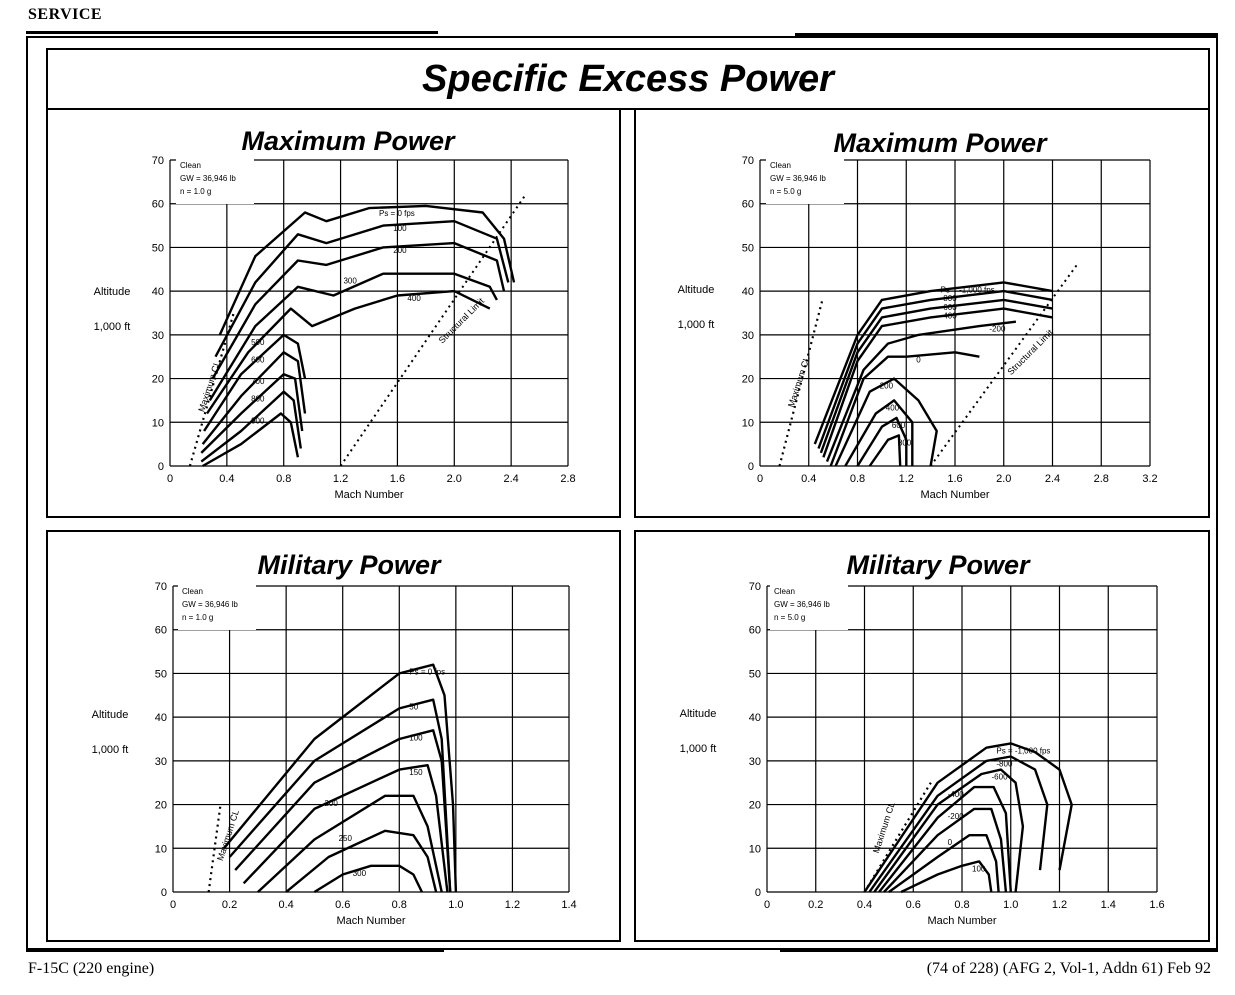  What do you see at coordinates (512, 905) in the screenshot?
I see `x-tick-label: 1.2` at bounding box center [512, 905].